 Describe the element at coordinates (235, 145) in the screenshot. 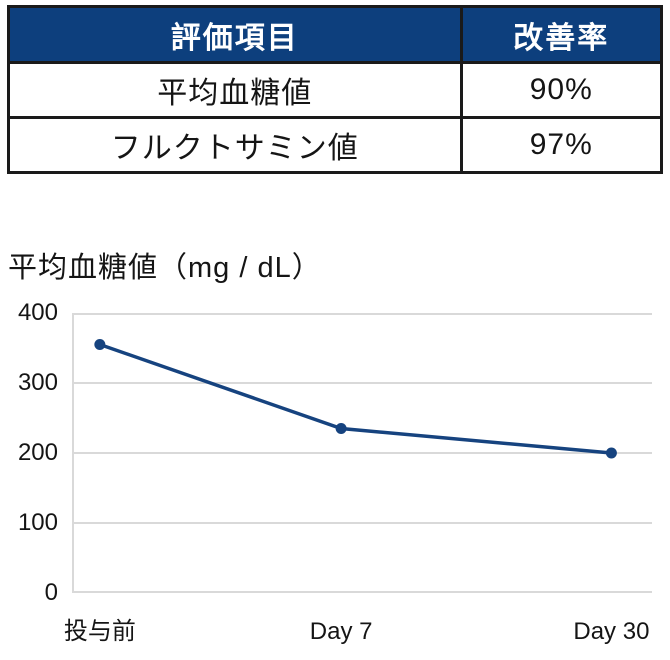

I see `item-cell: フルクトサミン値` at that location.